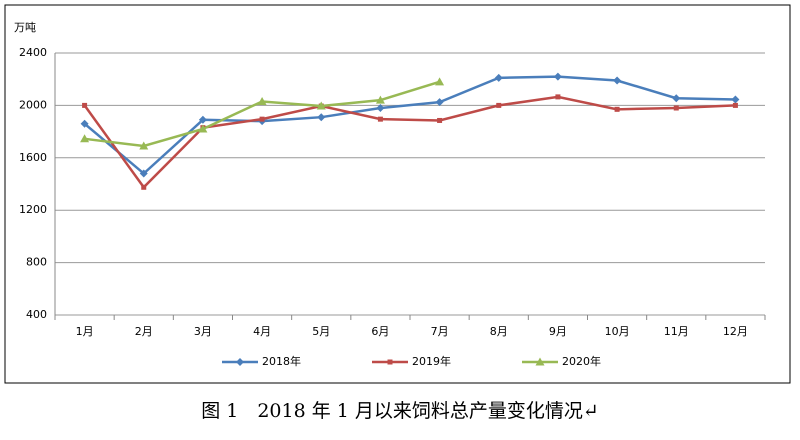 Image resolution: width=800 pixels, height=440 pixels. I want to click on x-tick-label: 3月, so click(203, 331).